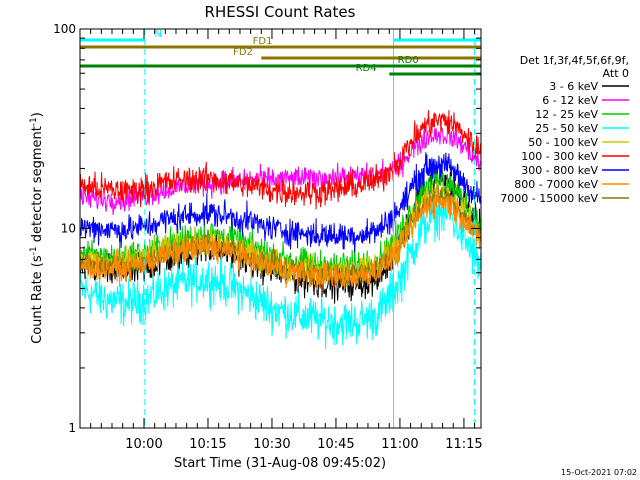 This screenshot has height=480, width=640. Describe the element at coordinates (280, 12) in the screenshot. I see `chart-title: RHESSI Count Rates` at that location.